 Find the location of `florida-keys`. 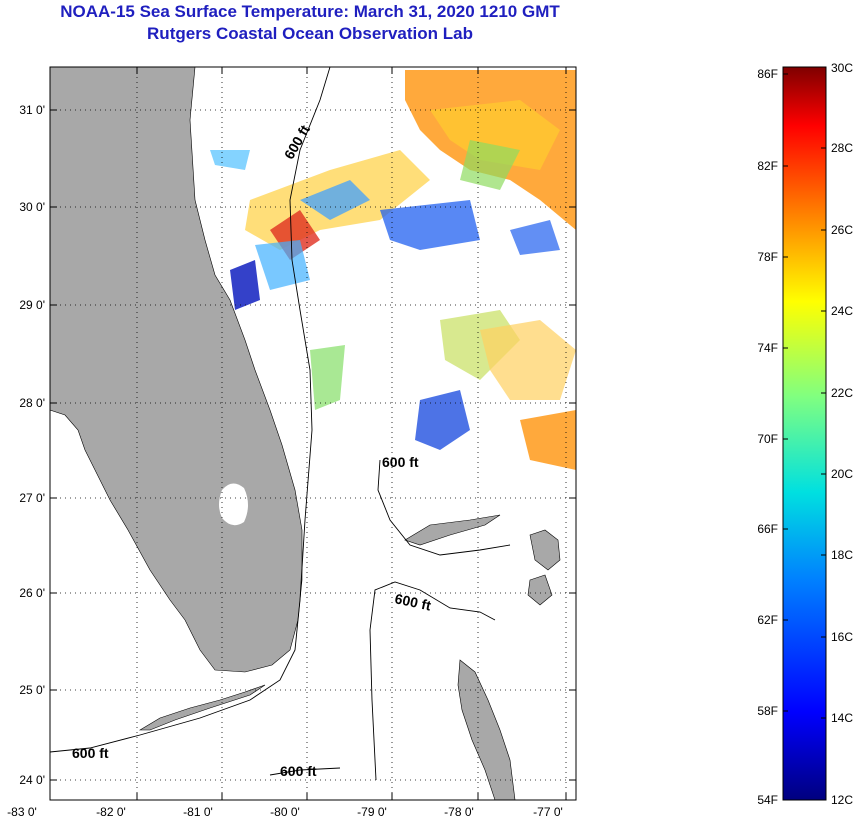

florida-keys is located at coordinates (202, 707).